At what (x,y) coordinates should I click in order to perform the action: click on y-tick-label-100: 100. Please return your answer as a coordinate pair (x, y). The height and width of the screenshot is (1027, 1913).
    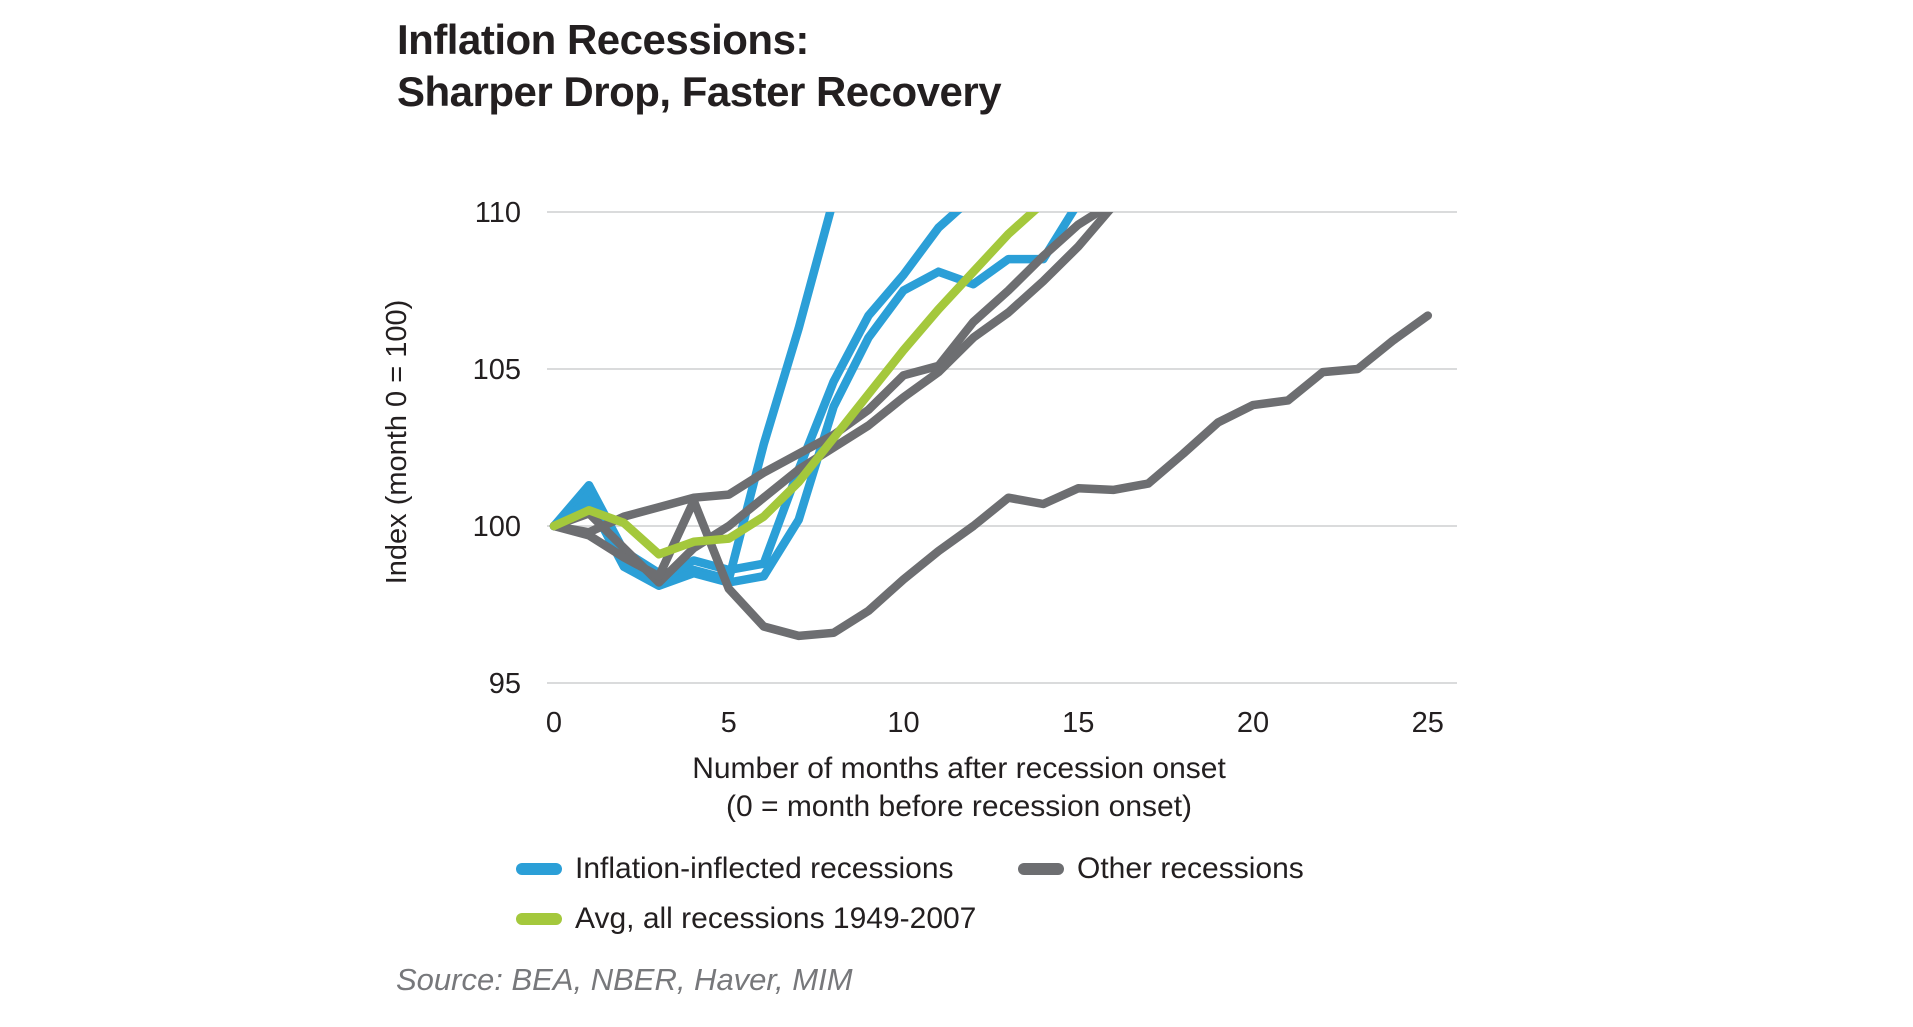
    Looking at the image, I should click on (497, 527).